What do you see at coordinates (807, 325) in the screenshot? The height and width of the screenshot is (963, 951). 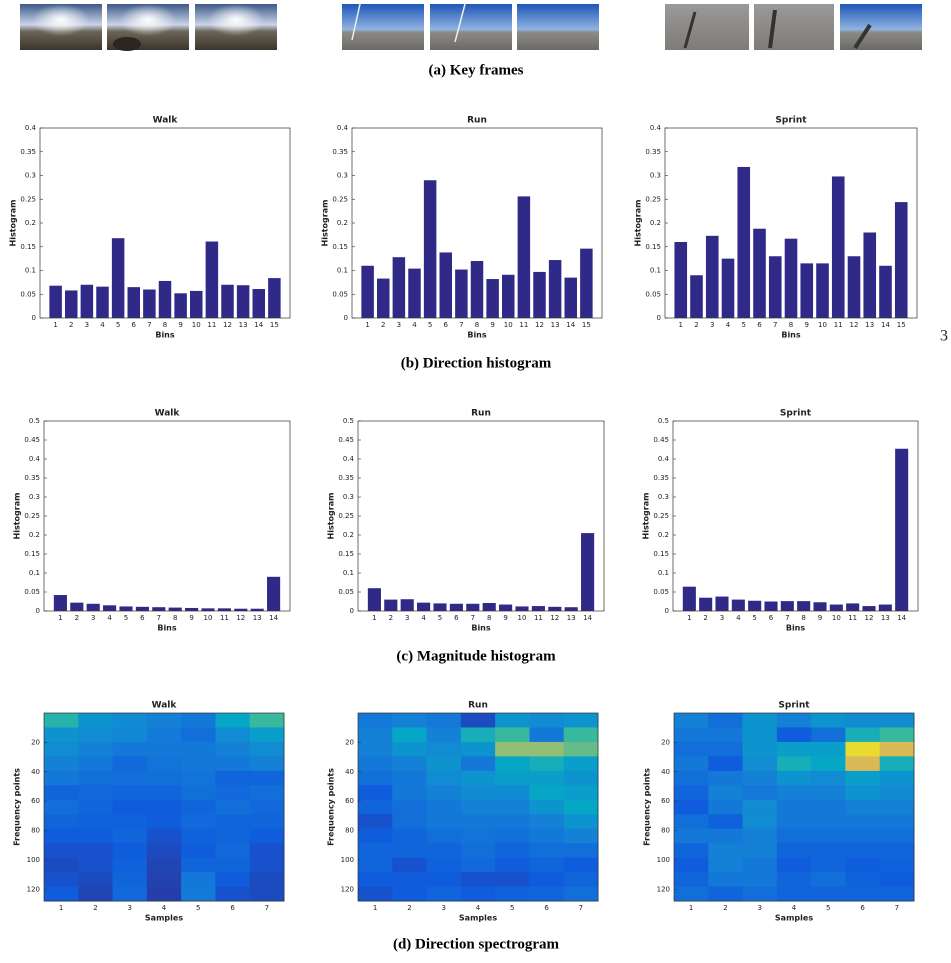 I see `x-tick-label: 9` at bounding box center [807, 325].